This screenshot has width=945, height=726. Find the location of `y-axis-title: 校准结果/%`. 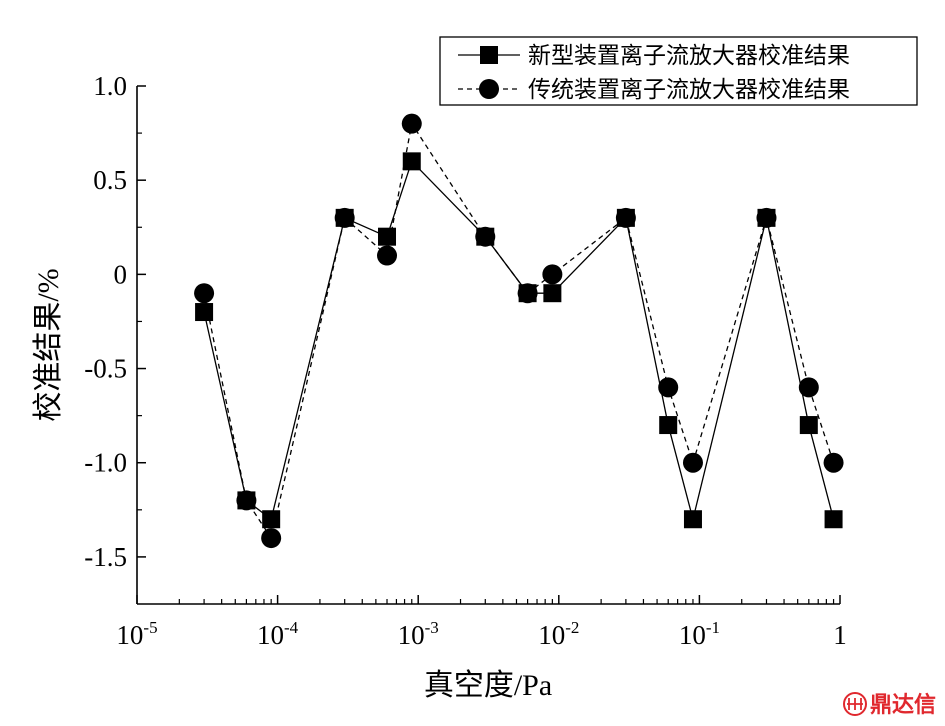

y-axis-title: 校准结果/% is located at coordinates (48, 344).